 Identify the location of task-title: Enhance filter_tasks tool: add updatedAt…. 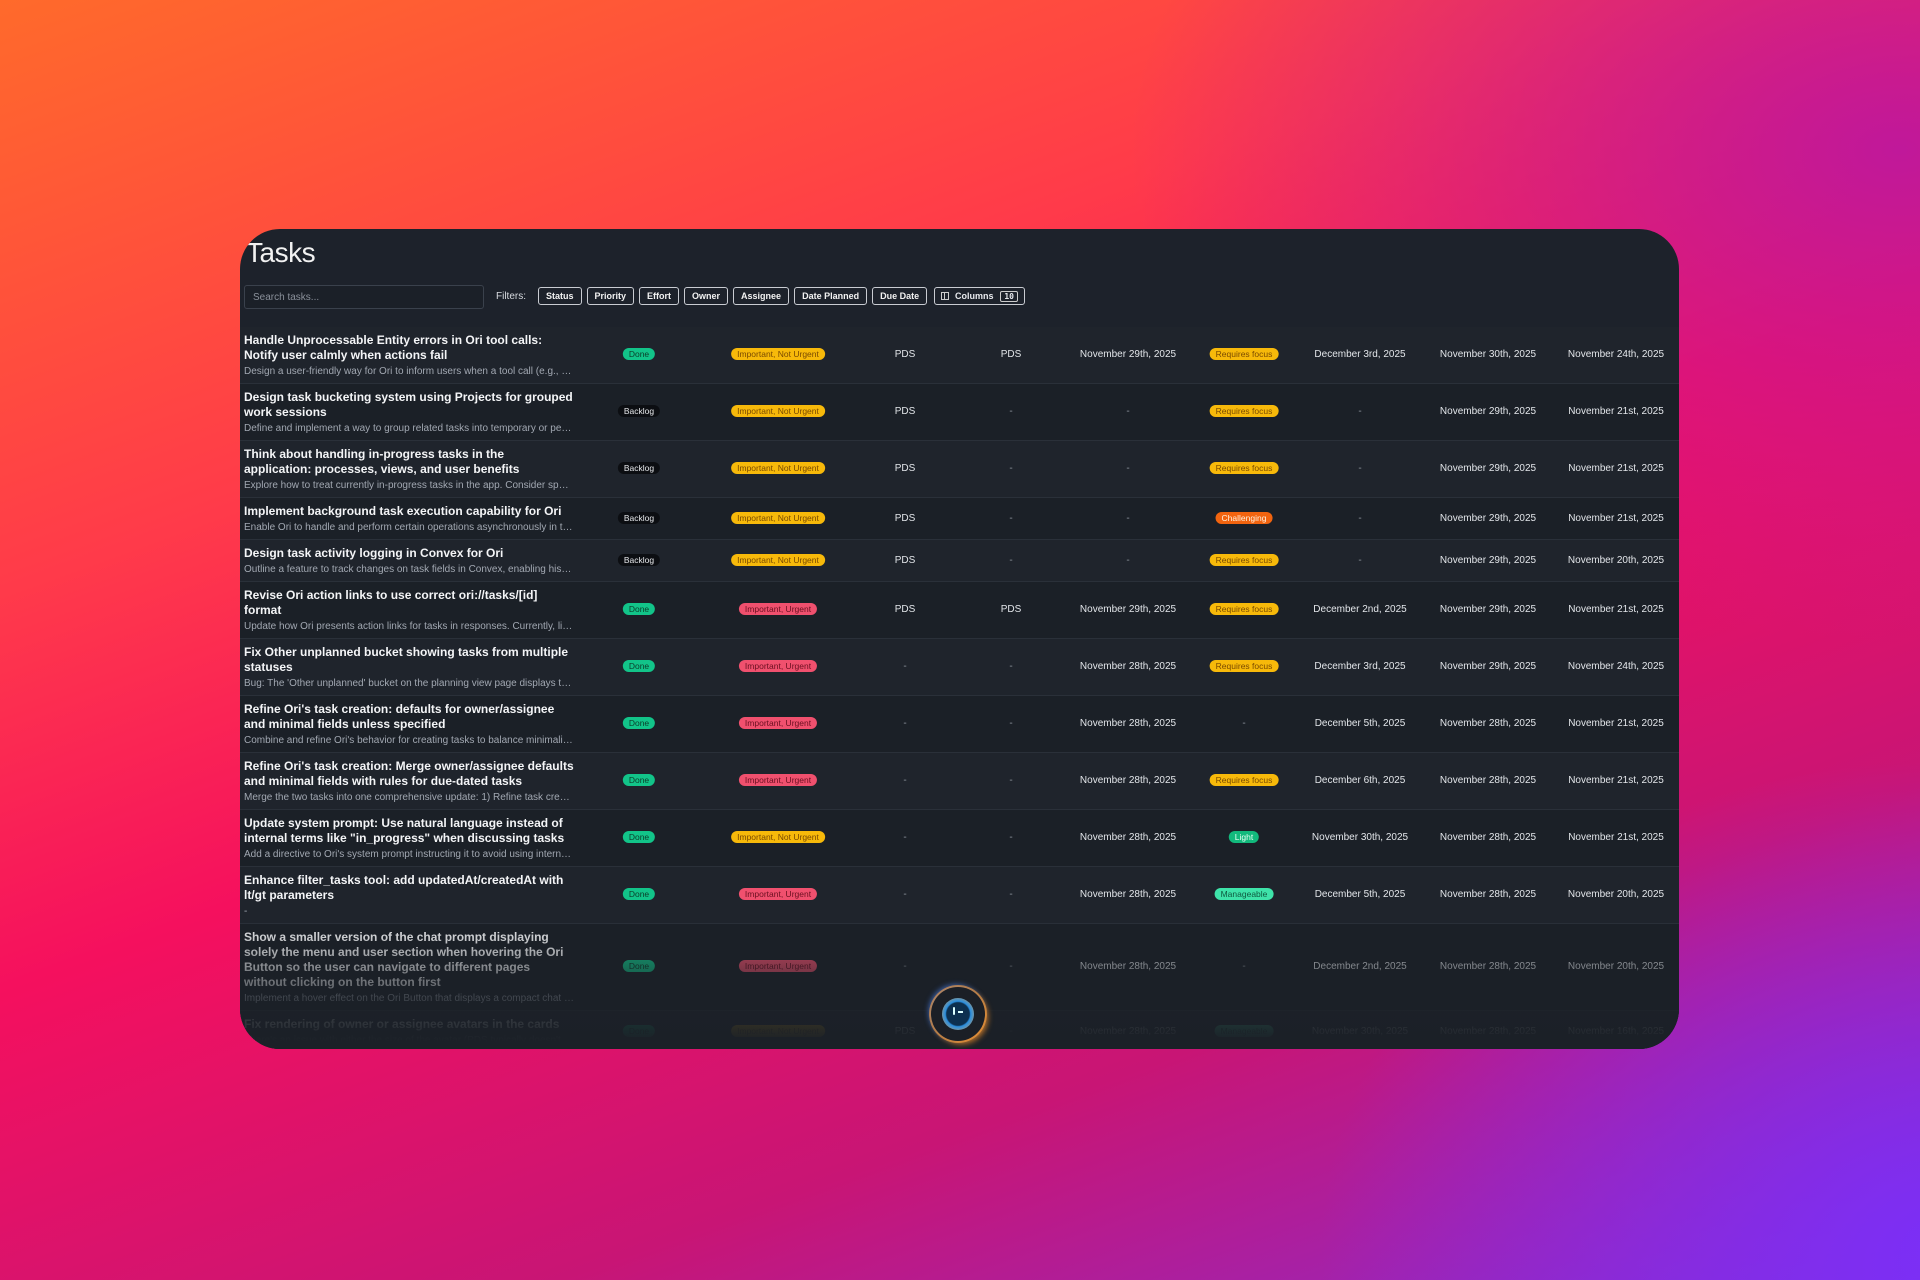
(404, 887).